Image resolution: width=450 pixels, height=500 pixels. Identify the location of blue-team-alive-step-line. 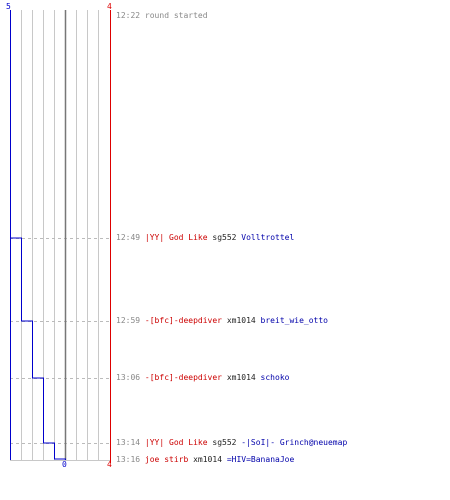
(38, 235).